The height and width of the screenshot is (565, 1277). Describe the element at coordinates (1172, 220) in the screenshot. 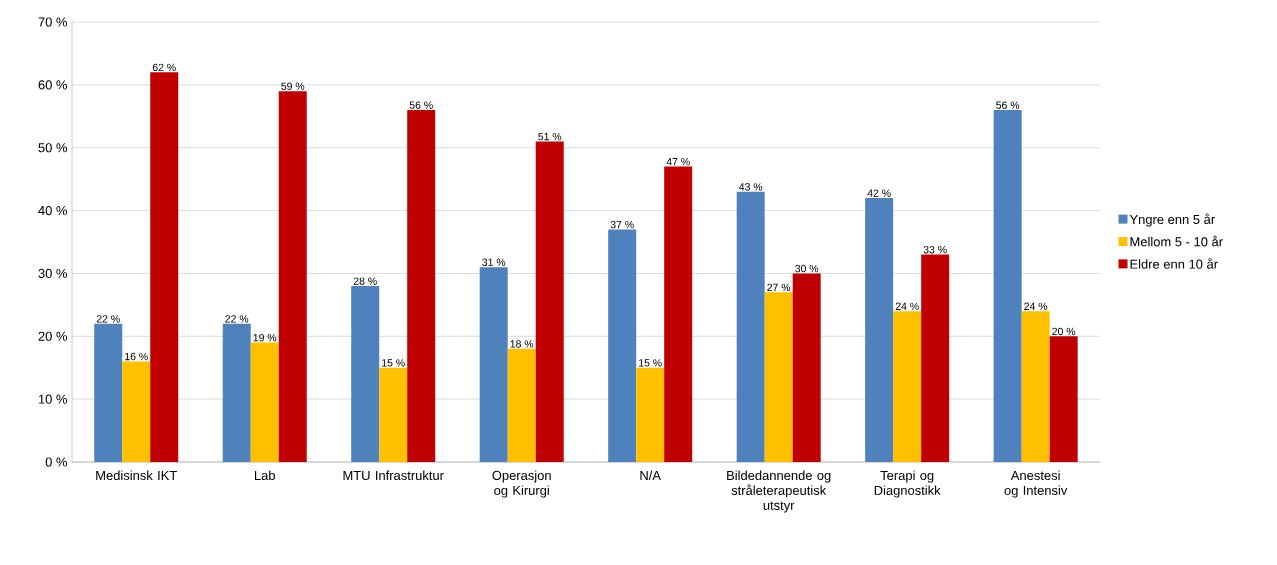

I see `legend-label: Yngre enn 5 år` at that location.